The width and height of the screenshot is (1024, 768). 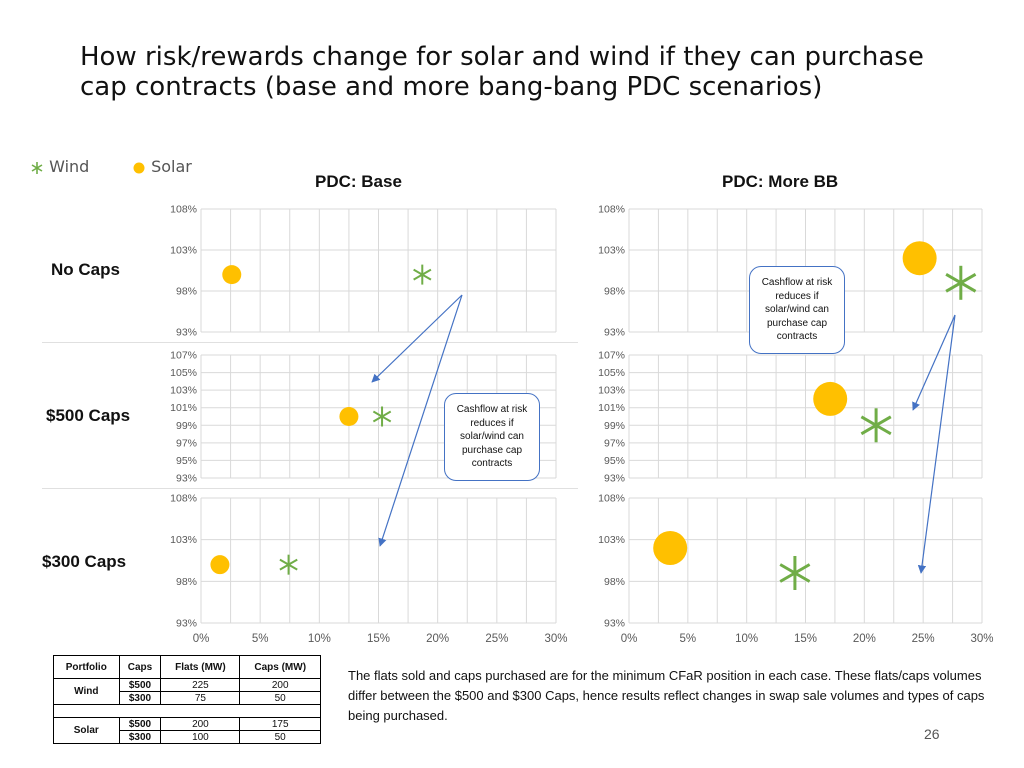 What do you see at coordinates (200, 698) in the screenshot?
I see `table-cell-flats: 75` at bounding box center [200, 698].